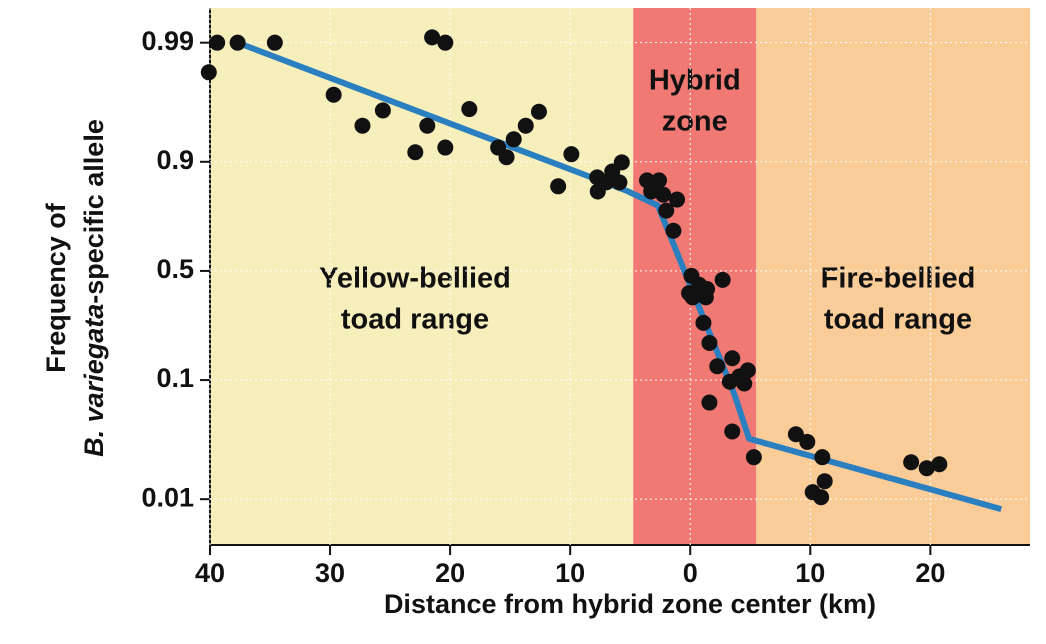  Describe the element at coordinates (695, 81) in the screenshot. I see `region-label: Hybrid` at that location.